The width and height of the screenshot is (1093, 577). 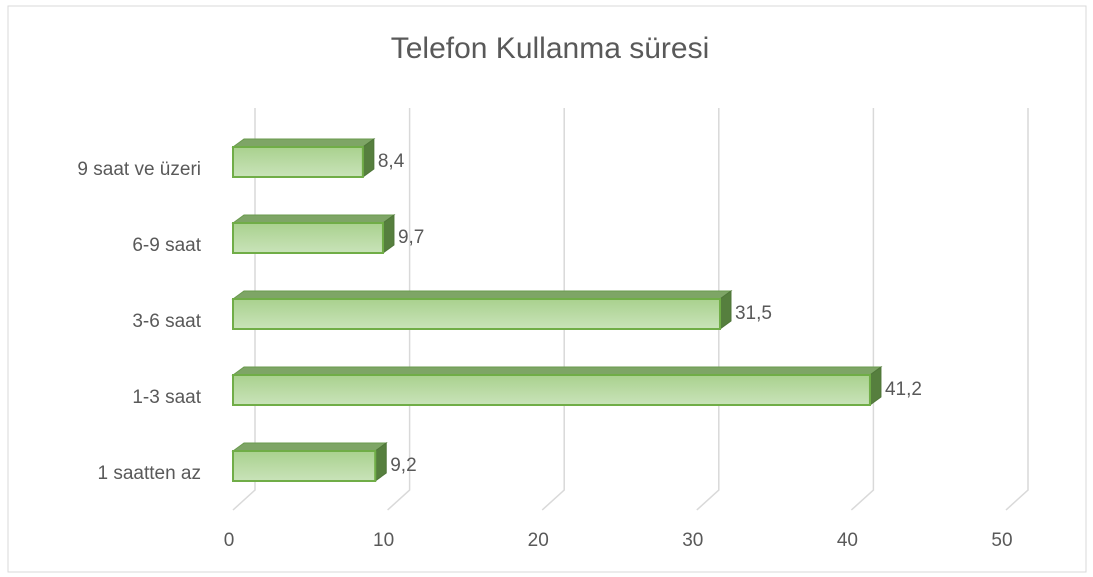 What do you see at coordinates (166, 245) in the screenshot?
I see `y-tick-label: 6-9 saat` at bounding box center [166, 245].